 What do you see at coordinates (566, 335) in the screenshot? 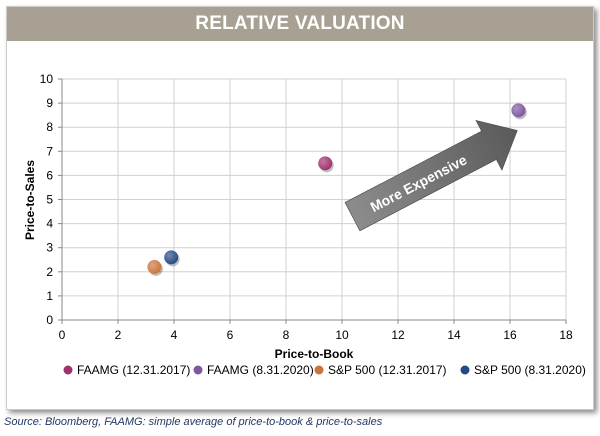
I see `x-tick-label: 18` at bounding box center [566, 335].